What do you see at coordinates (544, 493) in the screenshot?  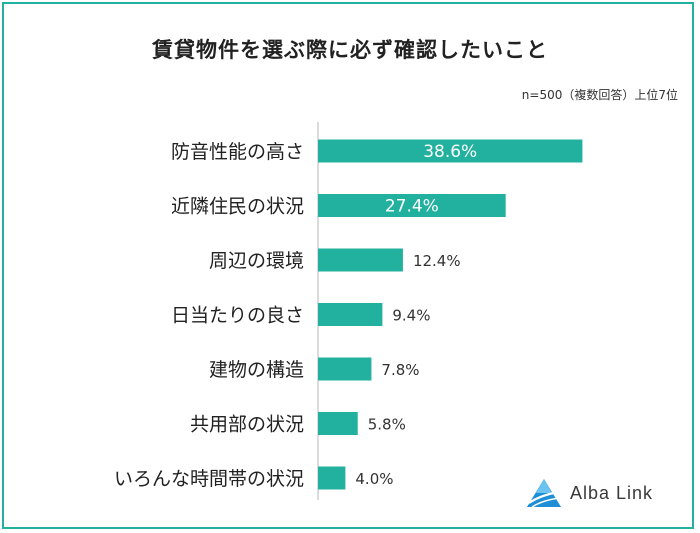 I see `alba-link-logo-icon` at bounding box center [544, 493].